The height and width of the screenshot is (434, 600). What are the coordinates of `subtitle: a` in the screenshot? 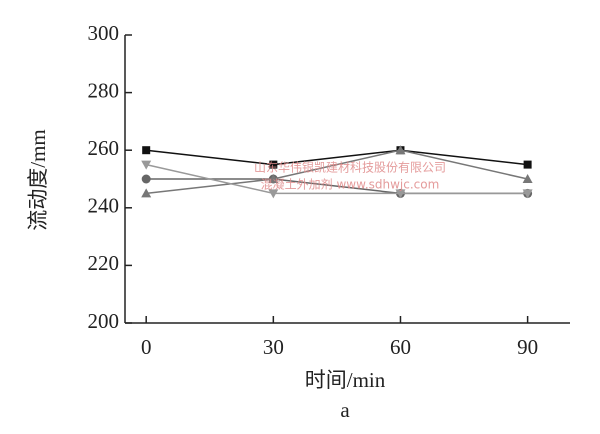 It's located at (345, 410).